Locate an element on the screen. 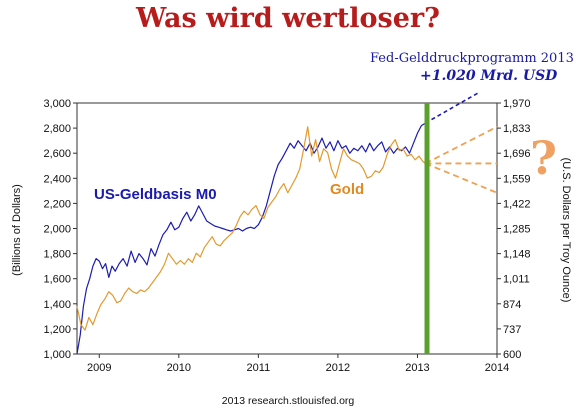 The height and width of the screenshot is (414, 577). x-tick-label: 2010 is located at coordinates (179, 368).